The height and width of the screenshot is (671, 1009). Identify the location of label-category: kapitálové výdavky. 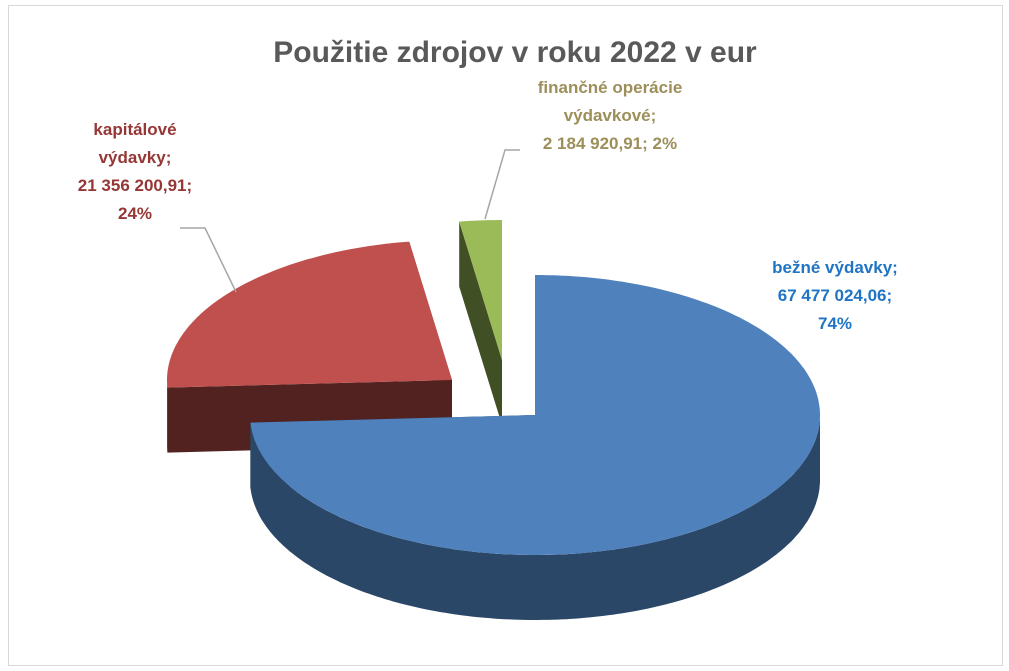
(135, 143).